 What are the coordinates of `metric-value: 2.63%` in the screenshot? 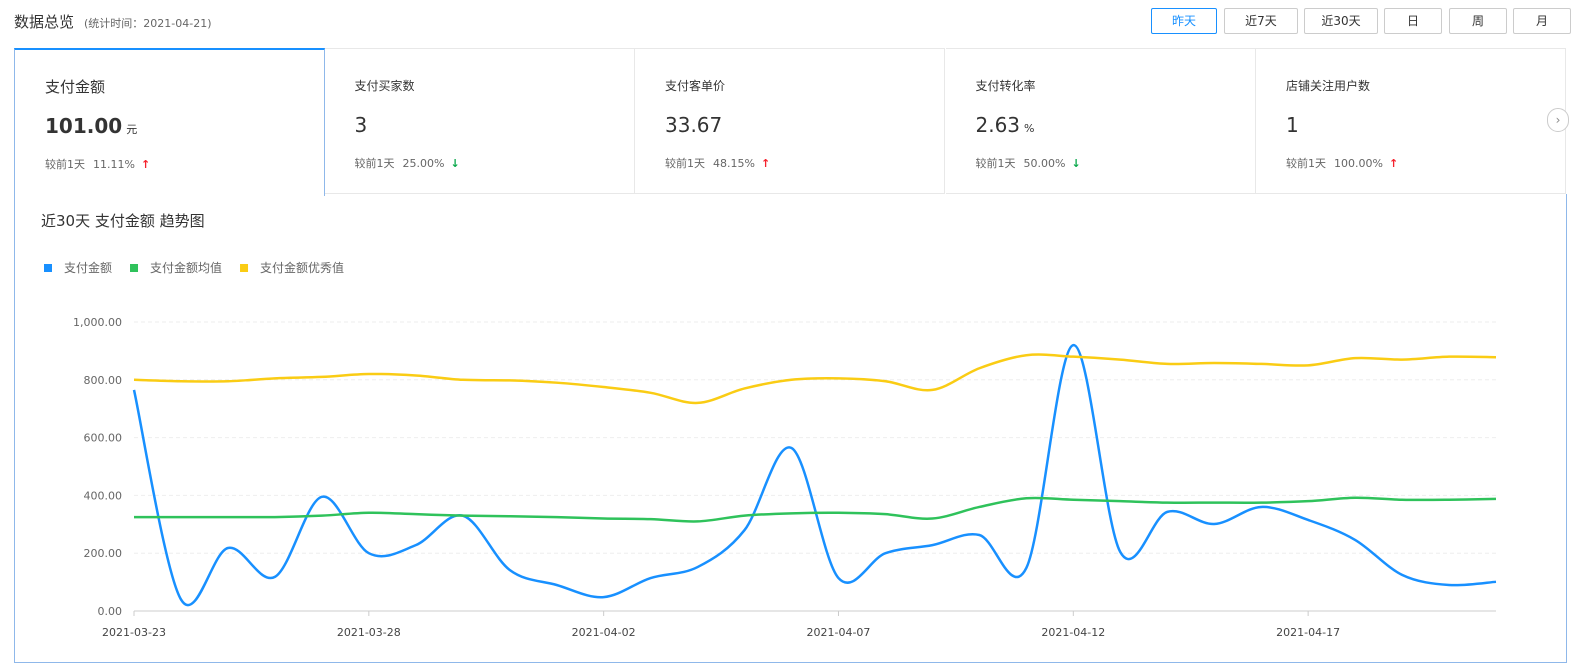 It's located at (1005, 125).